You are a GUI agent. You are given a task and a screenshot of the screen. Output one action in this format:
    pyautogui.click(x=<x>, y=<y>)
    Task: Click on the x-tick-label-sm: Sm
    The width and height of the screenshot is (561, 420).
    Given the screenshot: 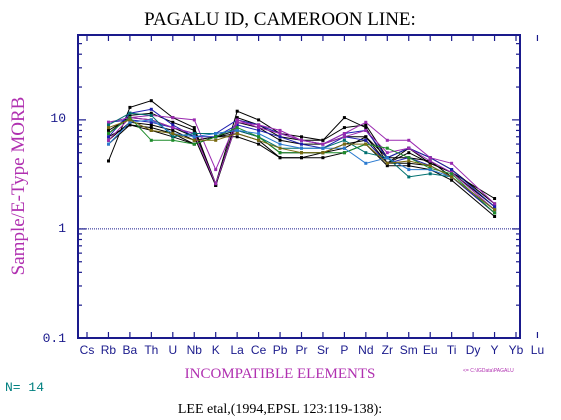 What is the action you would take?
    pyautogui.click(x=409, y=350)
    